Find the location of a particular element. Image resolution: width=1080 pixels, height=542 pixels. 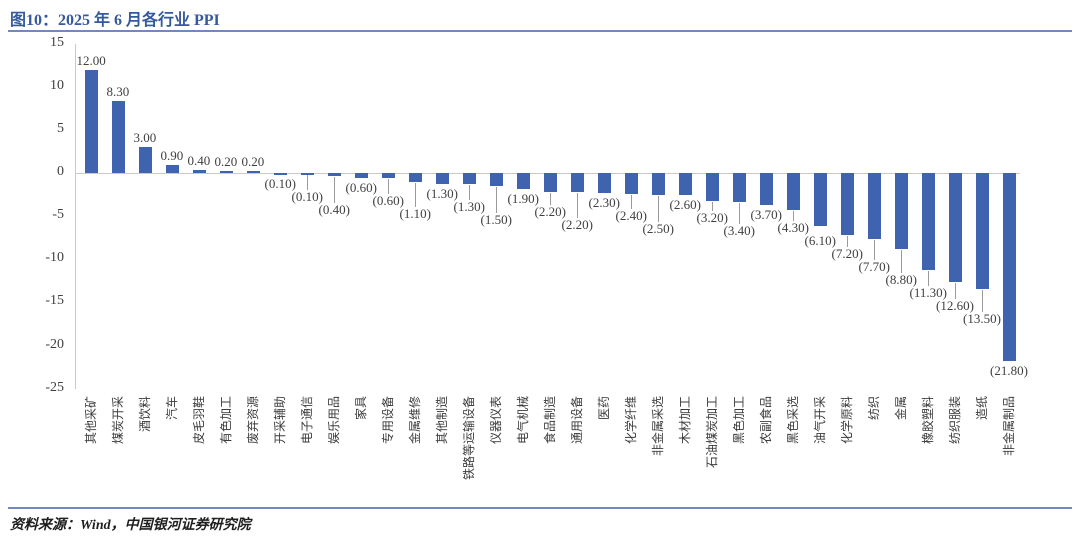

bar-value-label: (1.30) is located at coordinates (442, 194).